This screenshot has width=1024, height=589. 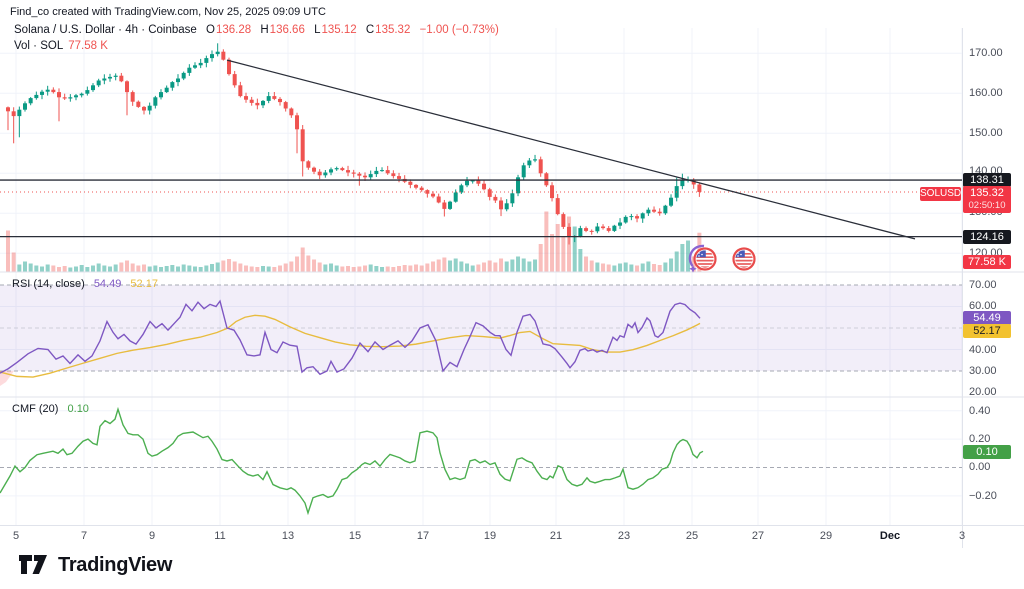 What do you see at coordinates (962, 536) in the screenshot?
I see `time-tick: 3` at bounding box center [962, 536].